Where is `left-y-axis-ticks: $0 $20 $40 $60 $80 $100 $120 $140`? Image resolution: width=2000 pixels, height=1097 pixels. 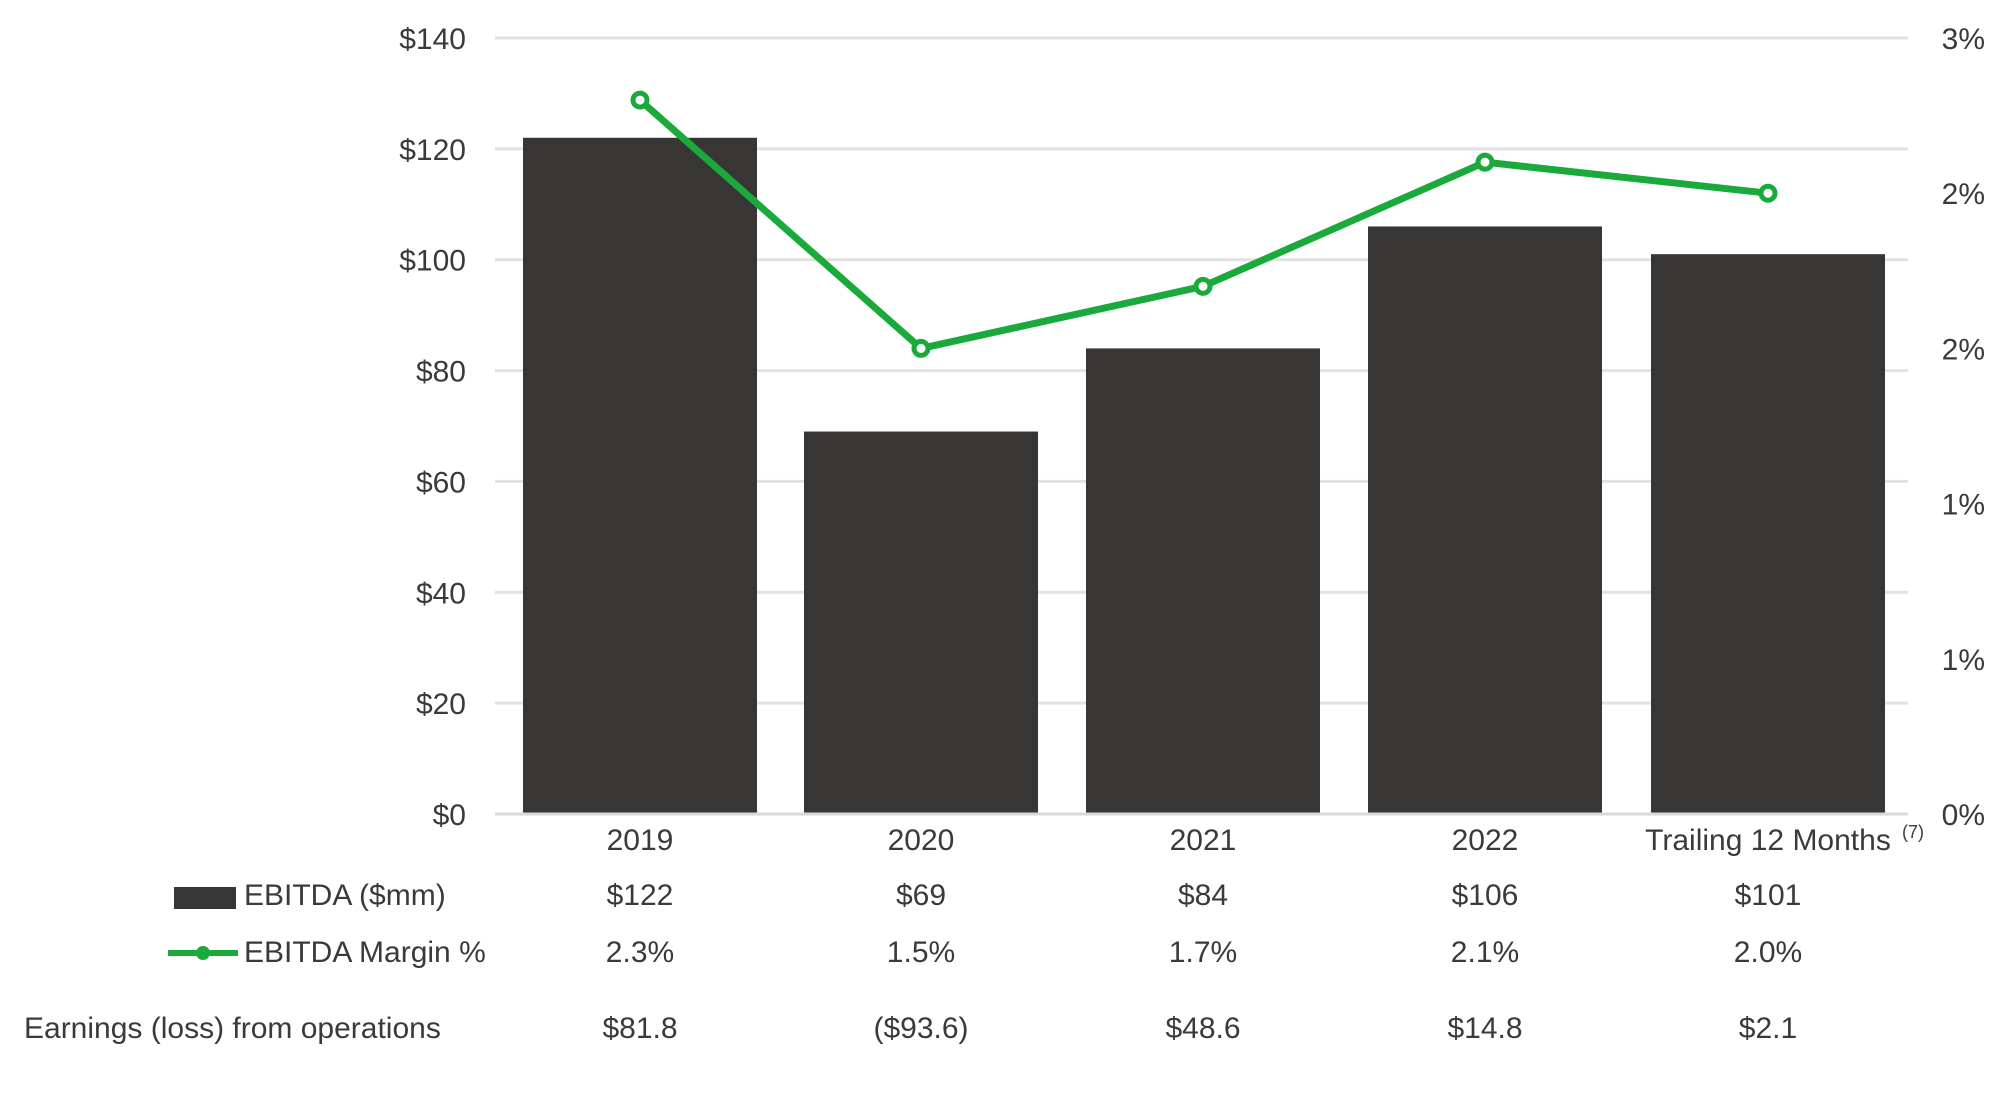 left-y-axis-ticks: $0 $20 $40 $60 $80 $100 $120 $140 is located at coordinates (432, 427).